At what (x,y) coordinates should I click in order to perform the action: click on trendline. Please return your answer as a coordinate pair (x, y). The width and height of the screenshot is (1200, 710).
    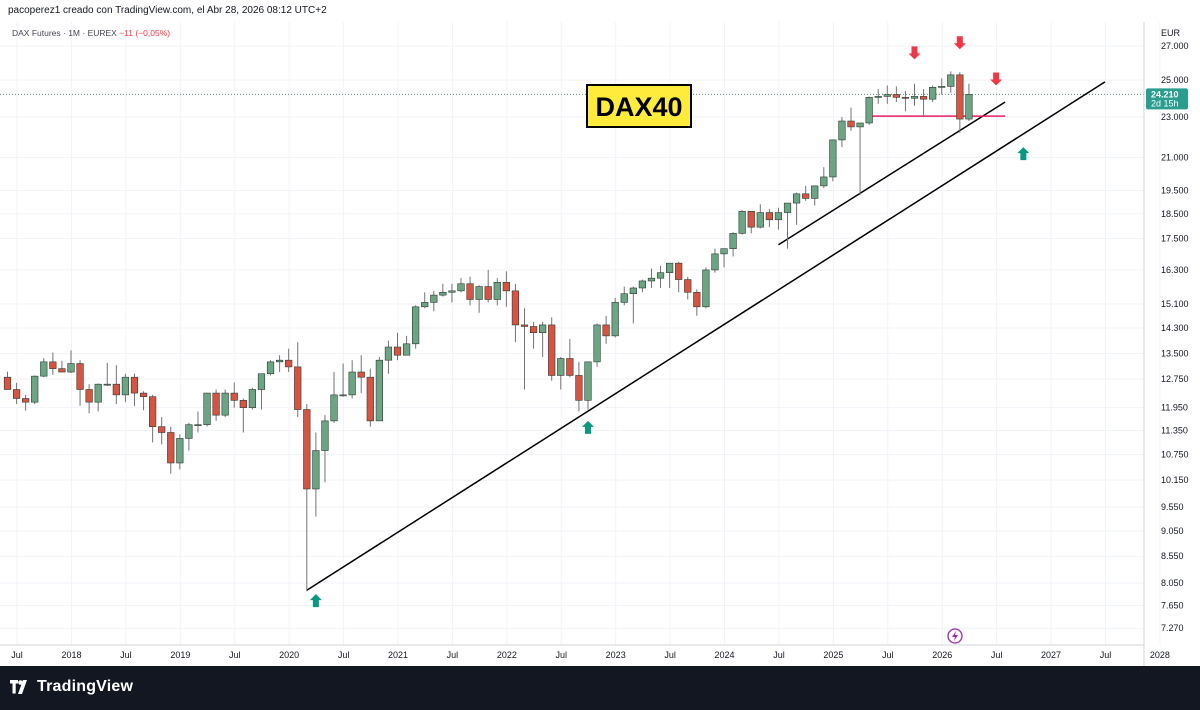
    Looking at the image, I should click on (892, 173).